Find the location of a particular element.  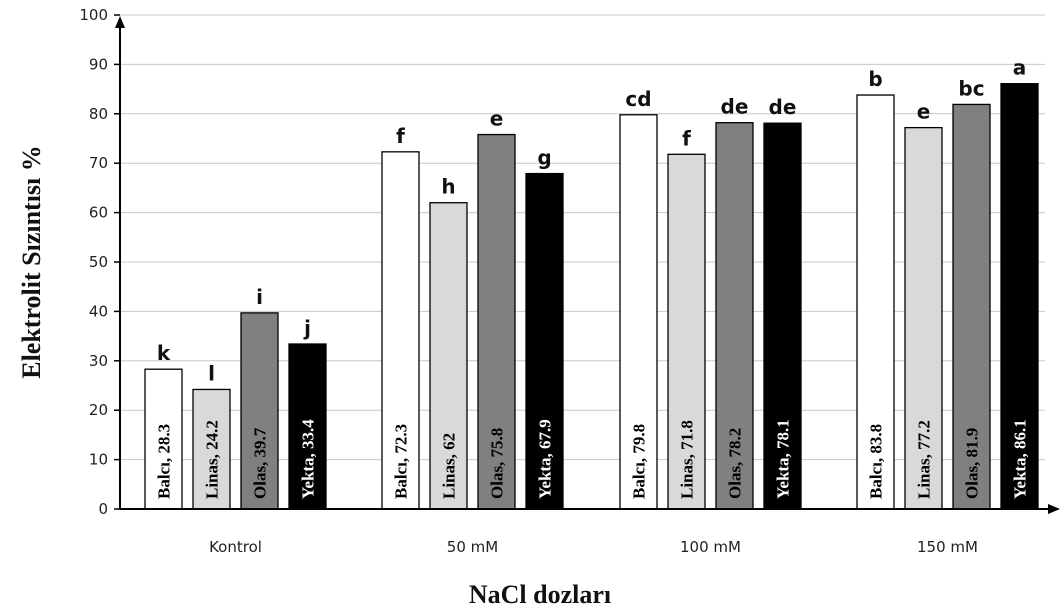

bar-value-label: Yekta, 78.1 is located at coordinates (783, 459).